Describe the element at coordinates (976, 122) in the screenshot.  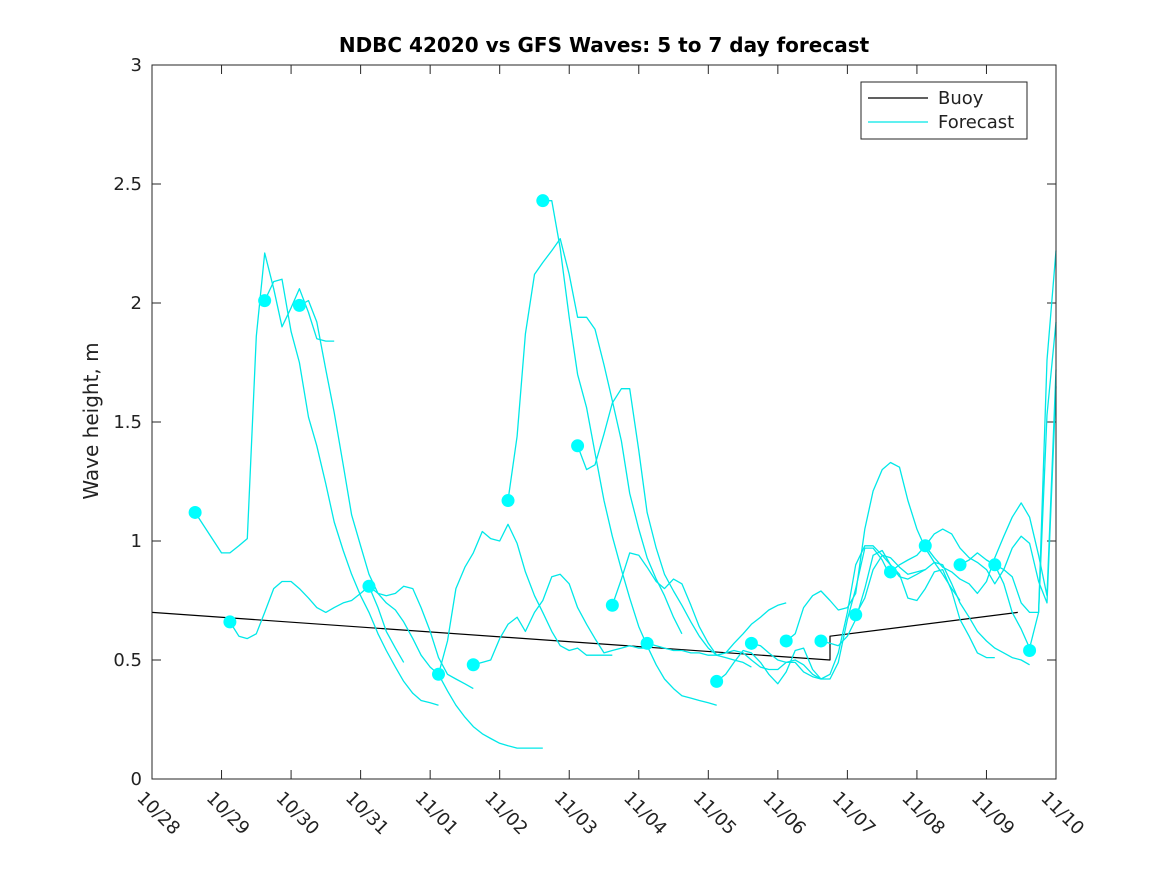
I see `legend-forecast-label: Forecast` at that location.